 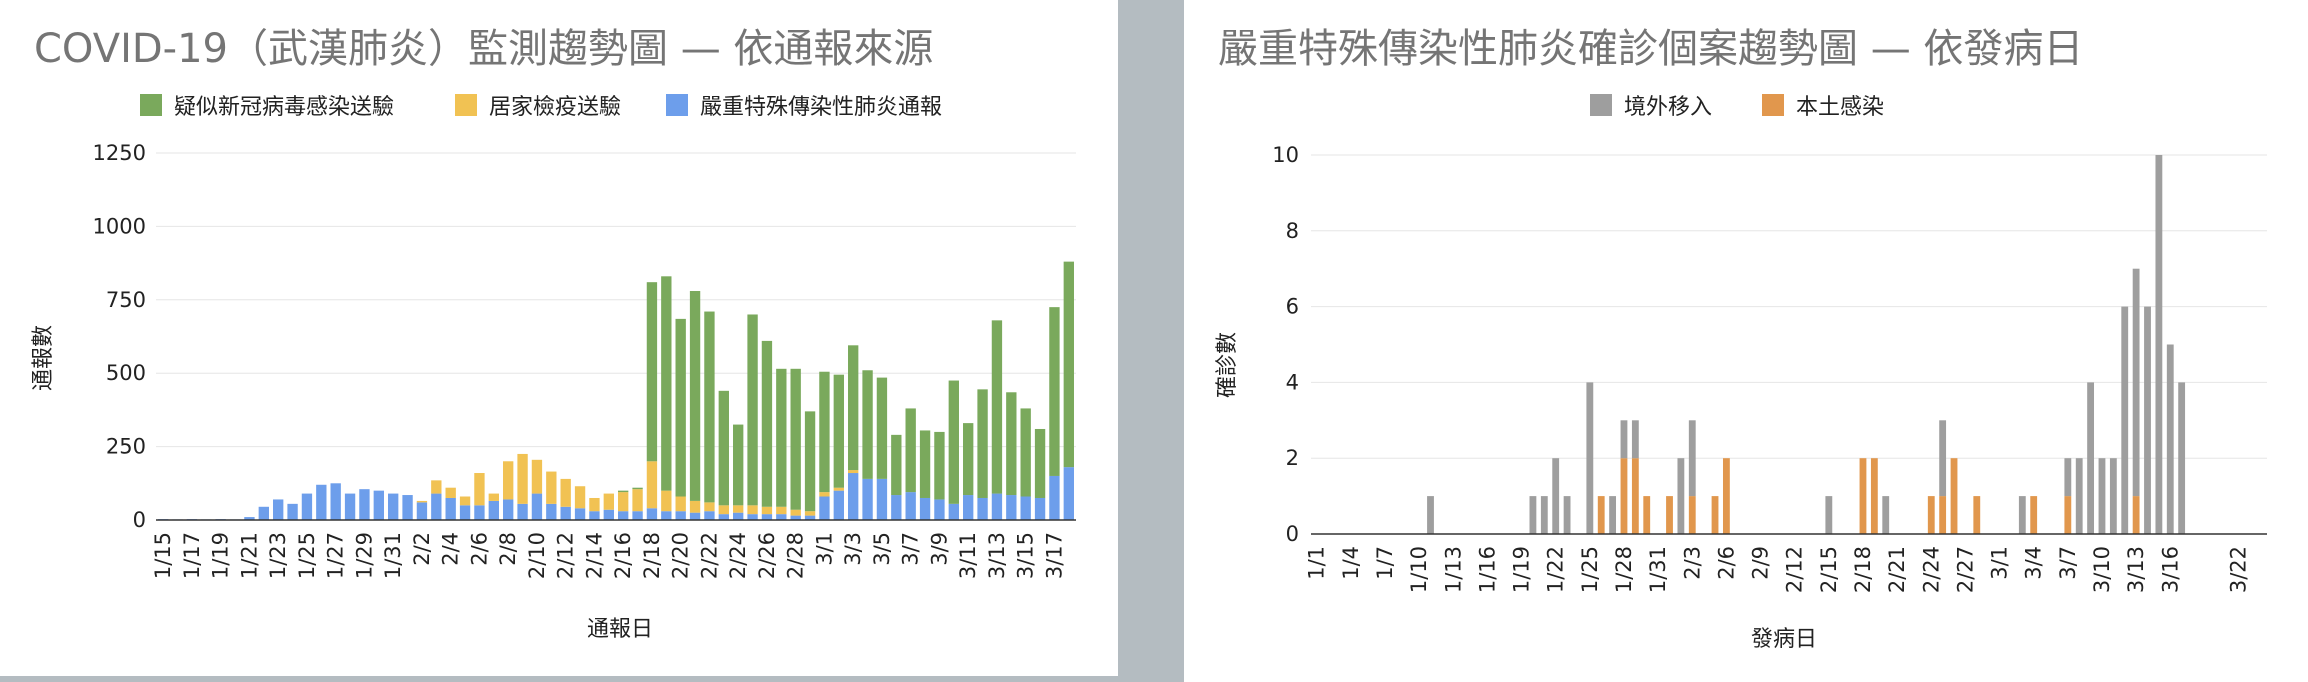 What do you see at coordinates (163, 555) in the screenshot?
I see `x-tick-label: 1/15` at bounding box center [163, 555].